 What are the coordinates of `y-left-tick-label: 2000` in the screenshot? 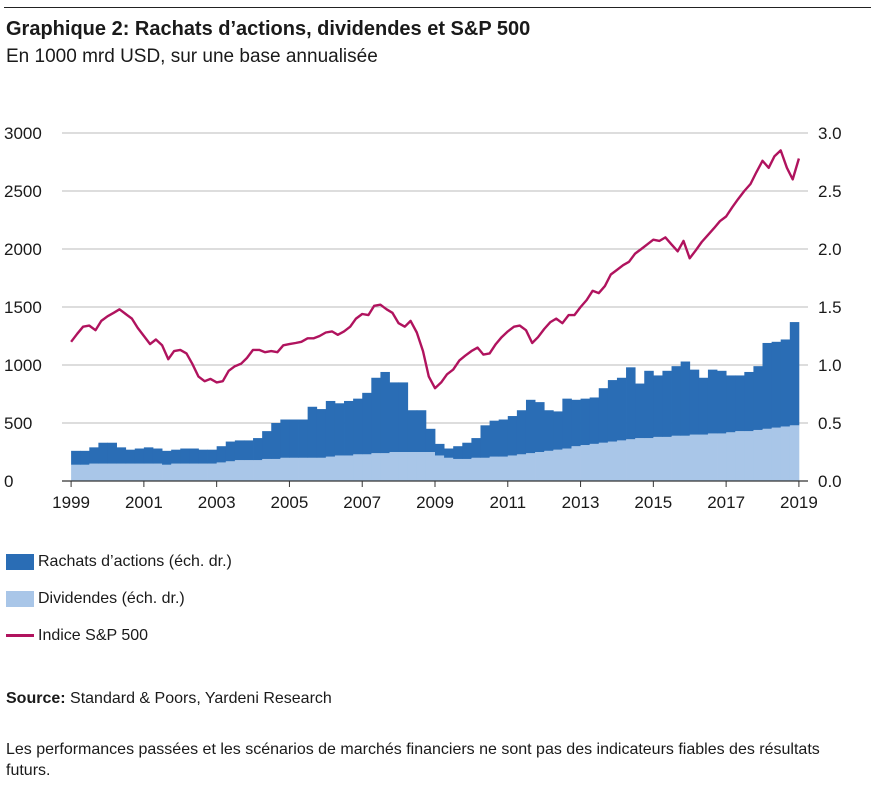 It's located at (23, 249).